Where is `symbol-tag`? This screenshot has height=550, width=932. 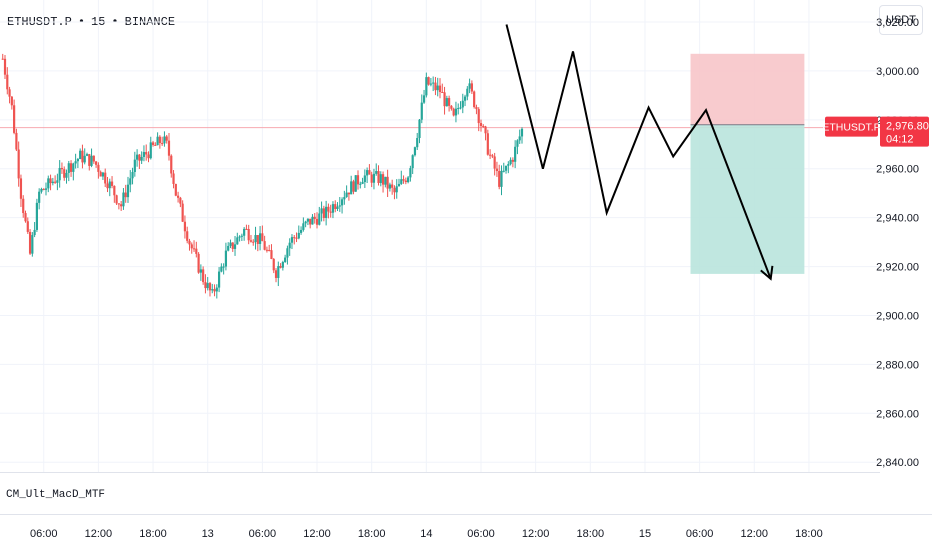 symbol-tag is located at coordinates (851, 126).